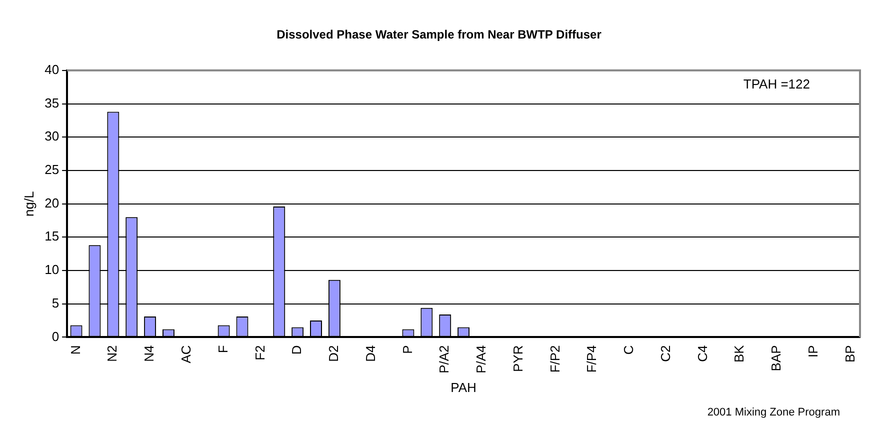 The width and height of the screenshot is (878, 430). What do you see at coordinates (52, 102) in the screenshot?
I see `y-tick-label: 35` at bounding box center [52, 102].